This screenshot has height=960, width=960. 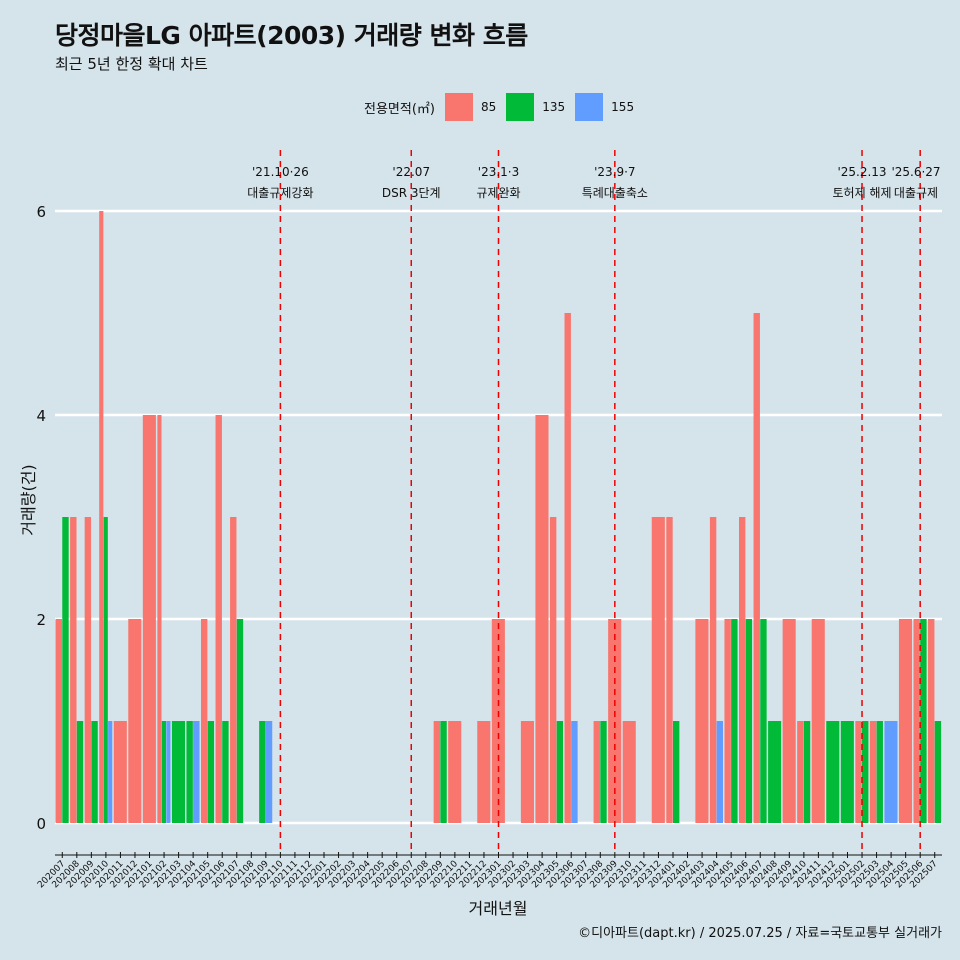 I want to click on x-axis-title: 거래년월, so click(x=498, y=908).